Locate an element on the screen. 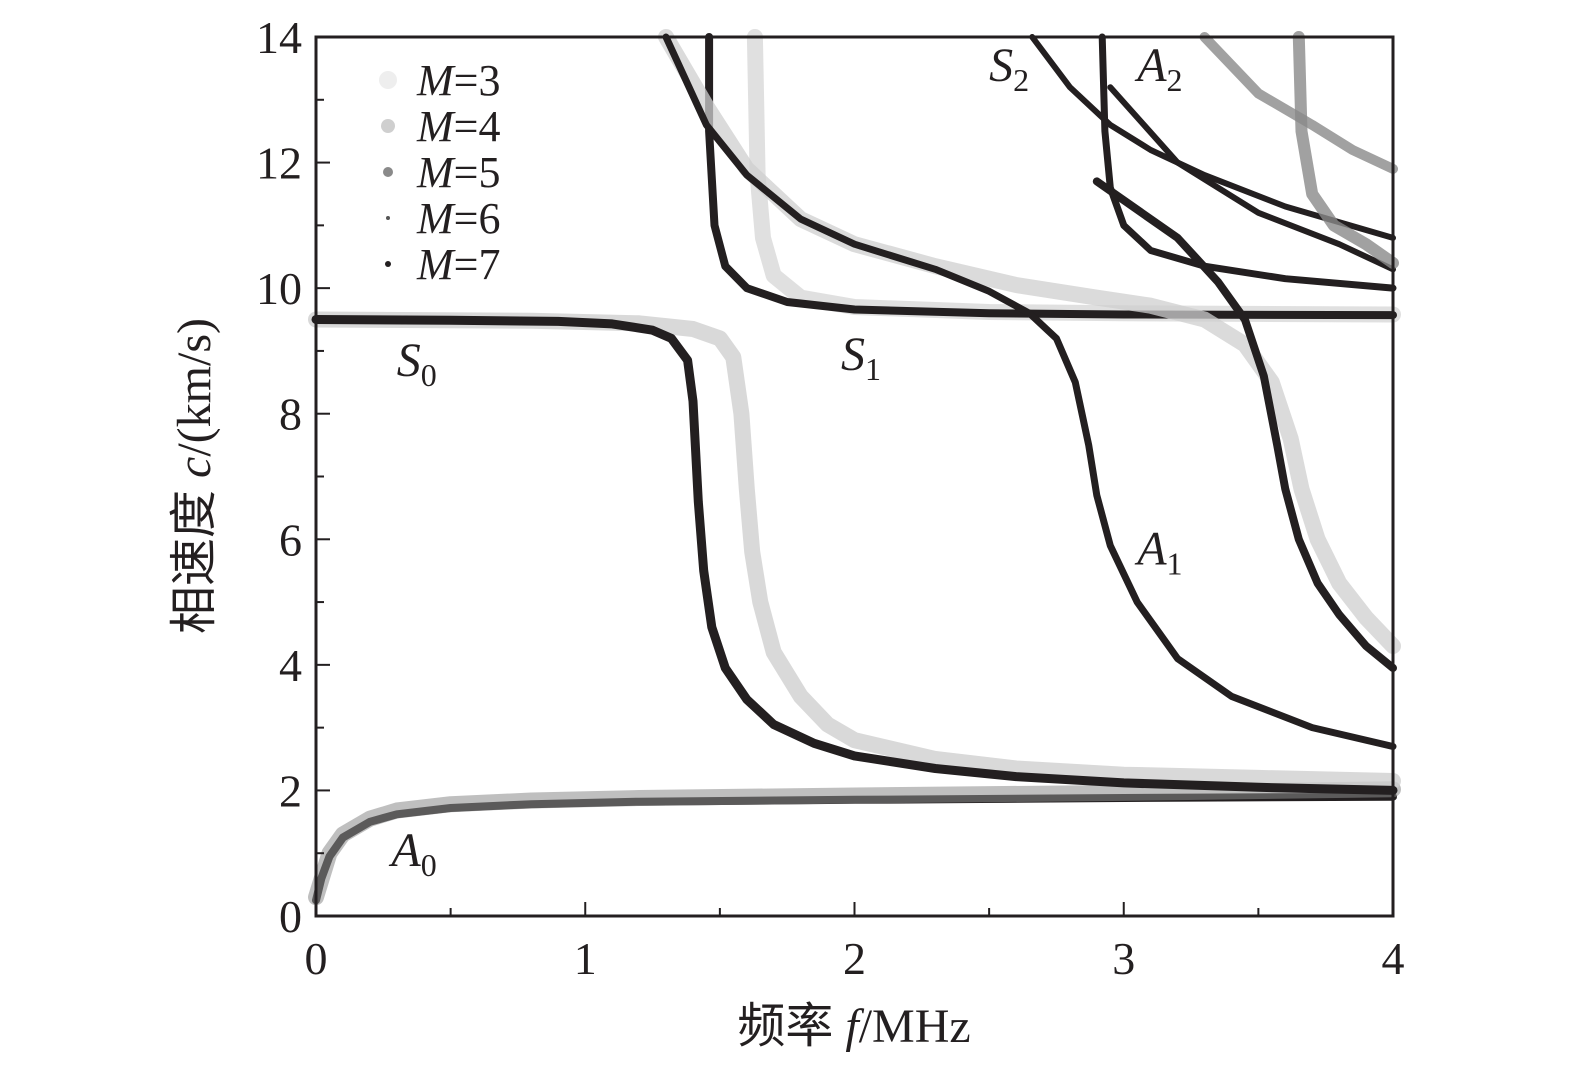 The height and width of the screenshot is (1068, 1575). x-tick-label: 1 is located at coordinates (585, 958).